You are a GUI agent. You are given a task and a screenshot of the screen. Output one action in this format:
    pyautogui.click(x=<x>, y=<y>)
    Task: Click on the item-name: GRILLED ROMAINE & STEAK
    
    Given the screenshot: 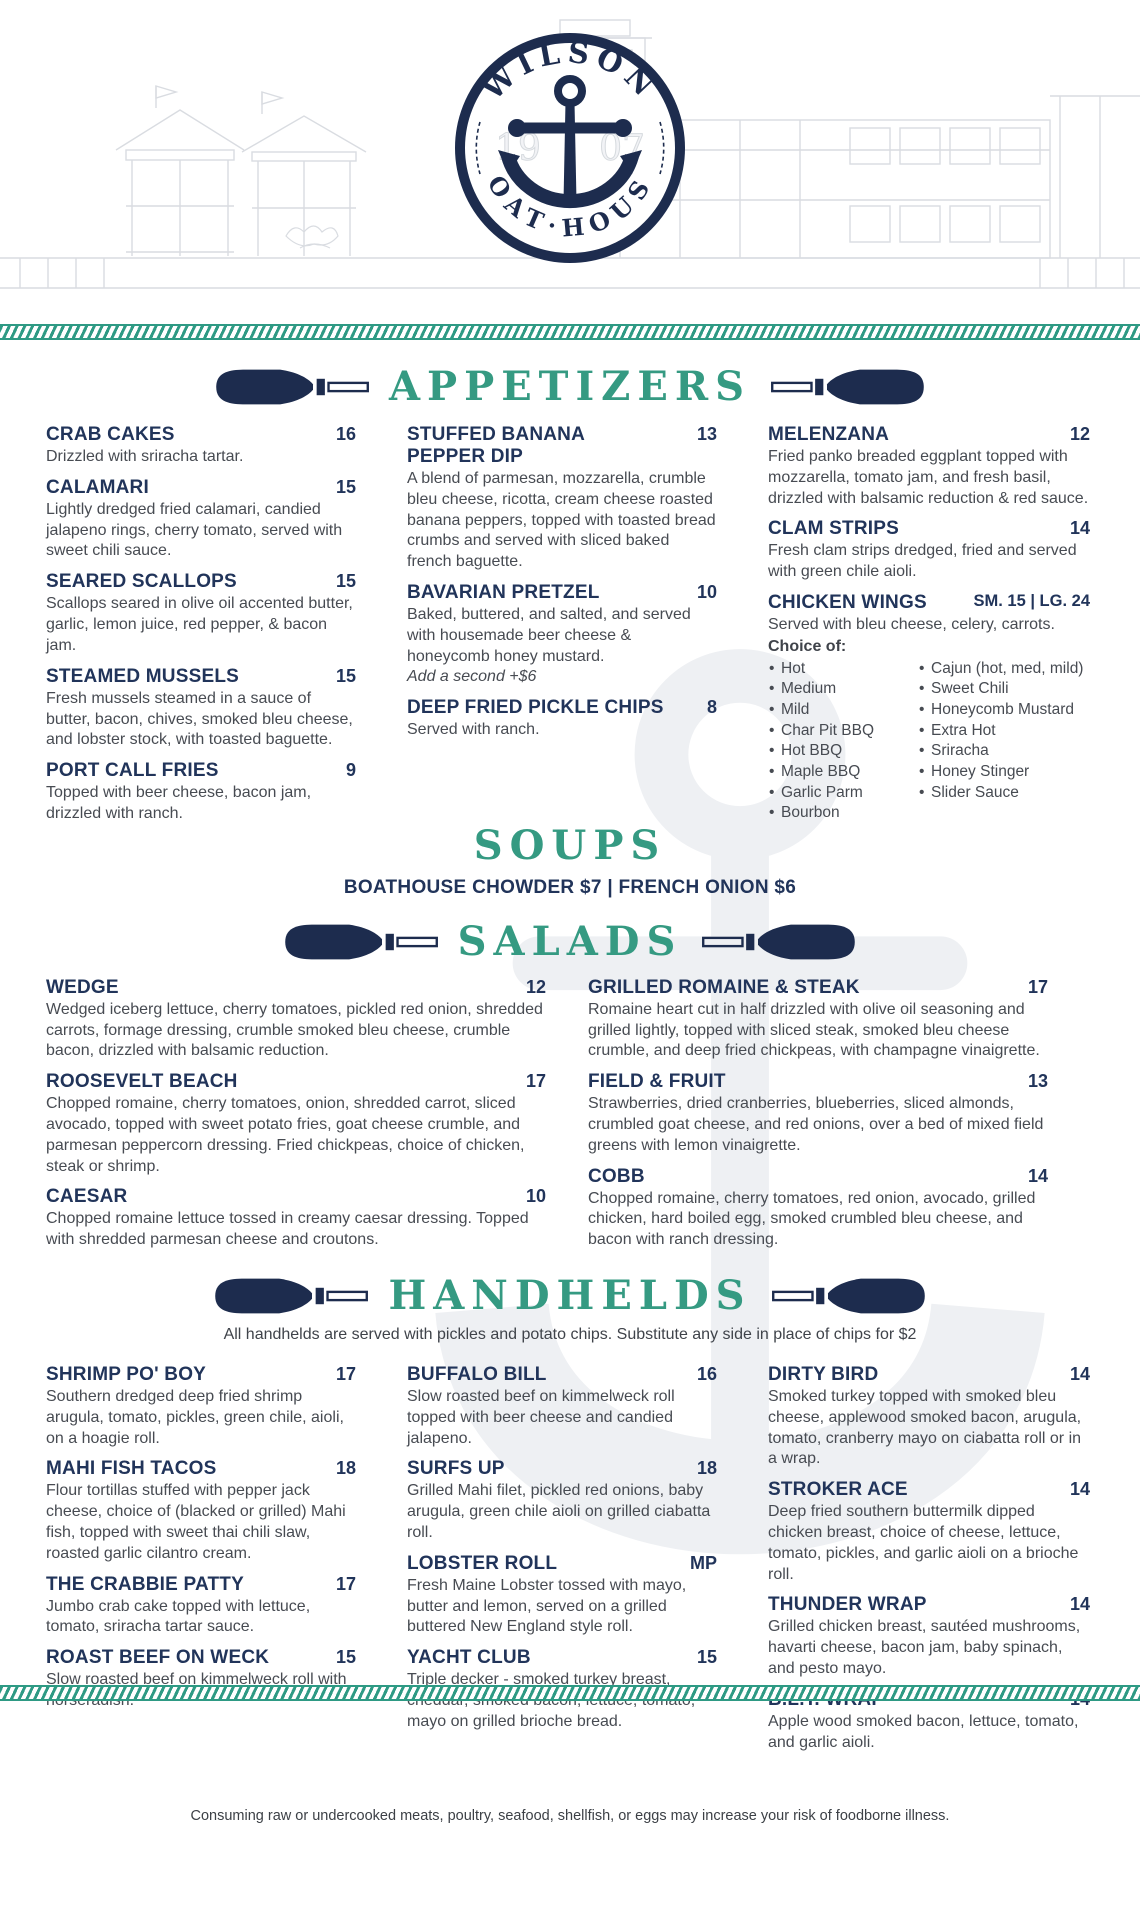 What is the action you would take?
    pyautogui.click(x=724, y=987)
    